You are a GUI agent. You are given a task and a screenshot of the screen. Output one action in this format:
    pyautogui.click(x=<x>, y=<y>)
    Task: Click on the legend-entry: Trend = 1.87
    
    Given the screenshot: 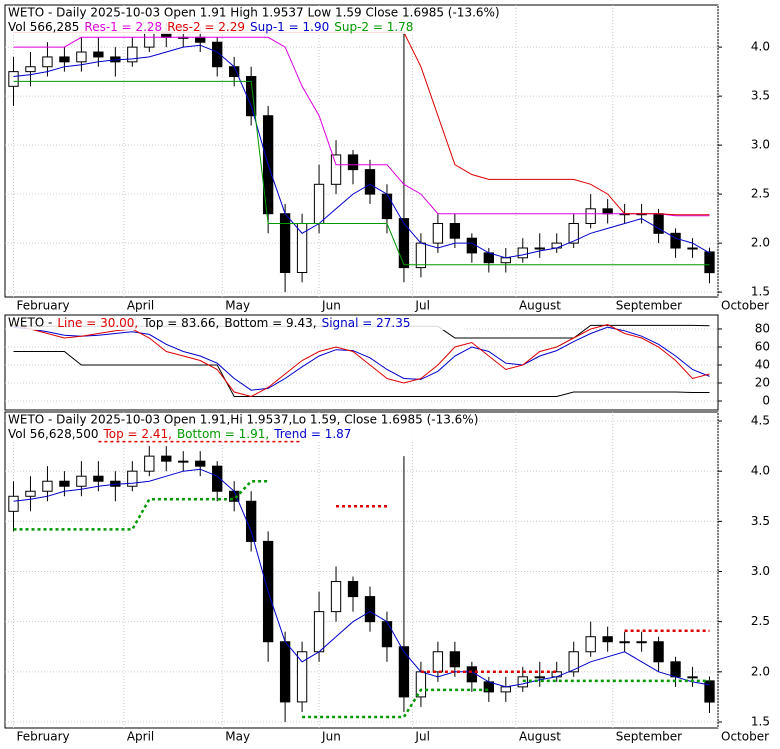 What is the action you would take?
    pyautogui.click(x=312, y=434)
    